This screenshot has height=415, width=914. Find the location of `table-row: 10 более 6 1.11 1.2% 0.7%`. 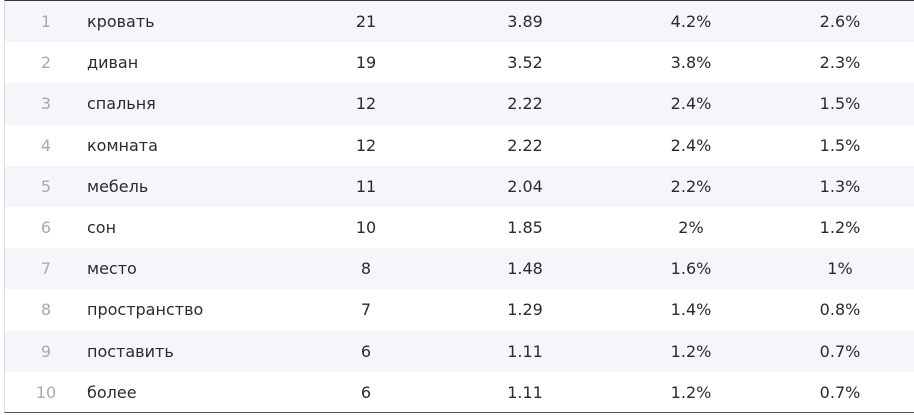

table-row: 10 более 6 1.11 1.2% 0.7% is located at coordinates (459, 392).